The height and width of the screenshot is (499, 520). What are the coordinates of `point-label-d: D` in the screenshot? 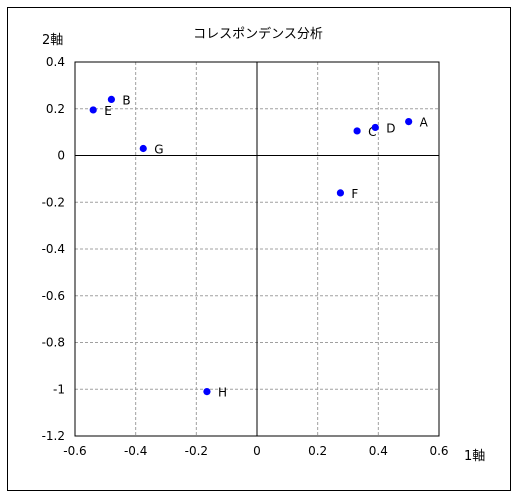 It's located at (390, 128).